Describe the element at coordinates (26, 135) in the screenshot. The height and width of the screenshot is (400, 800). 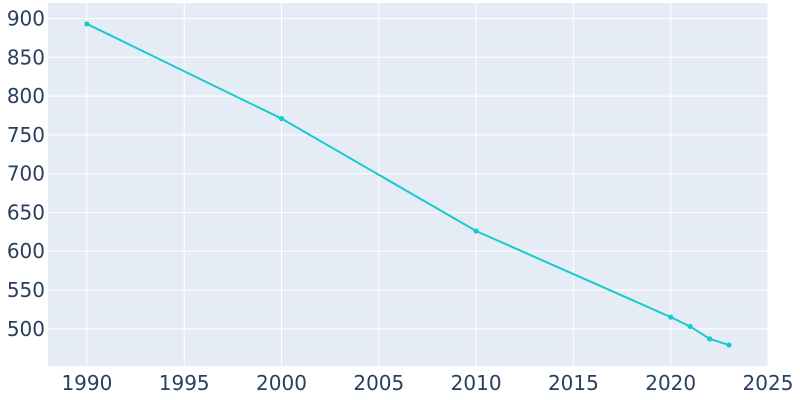
I see `y-tick-label: 750` at that location.